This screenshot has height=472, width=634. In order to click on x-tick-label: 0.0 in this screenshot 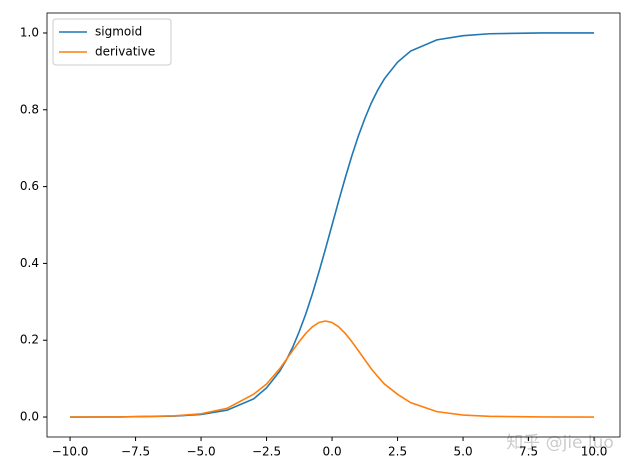, I will do `click(332, 452)`.